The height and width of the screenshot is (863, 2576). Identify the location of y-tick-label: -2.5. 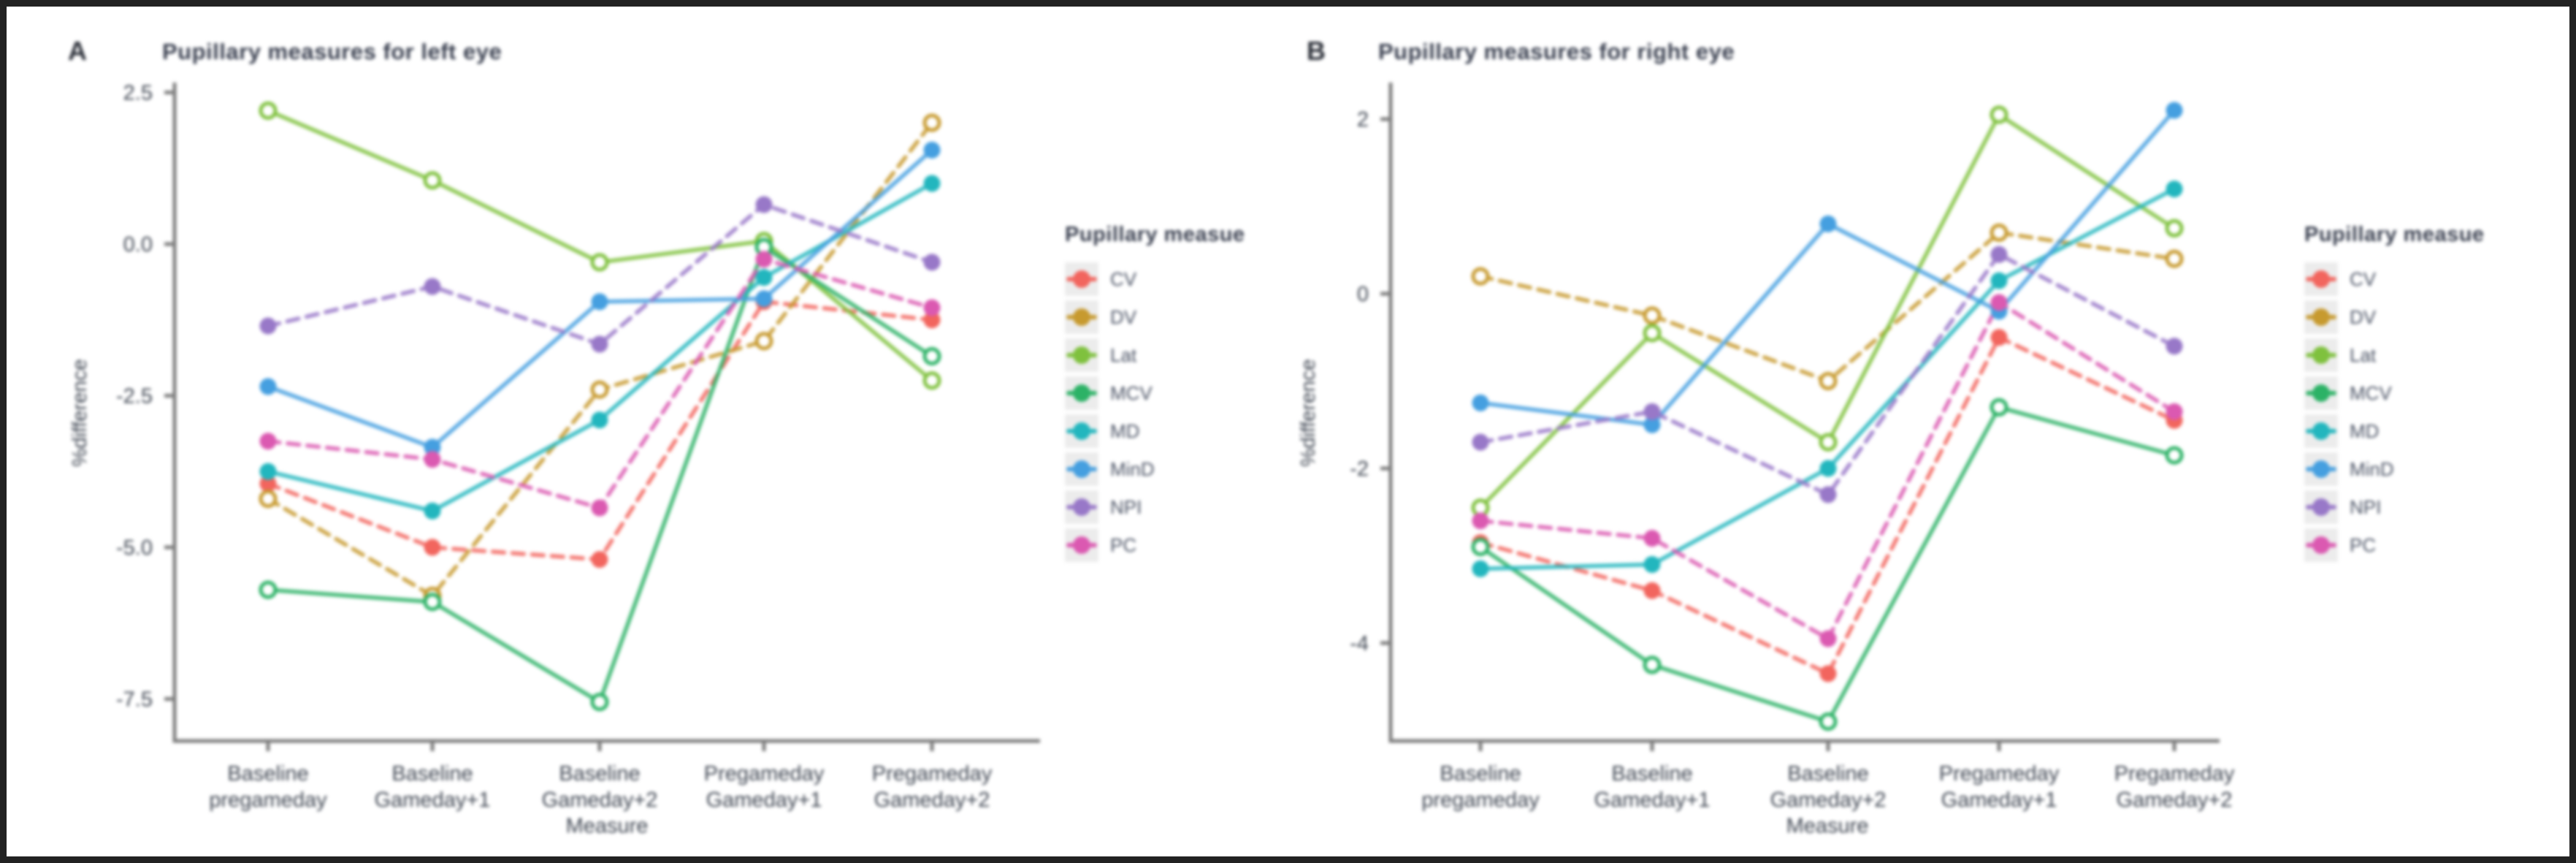
(134, 397).